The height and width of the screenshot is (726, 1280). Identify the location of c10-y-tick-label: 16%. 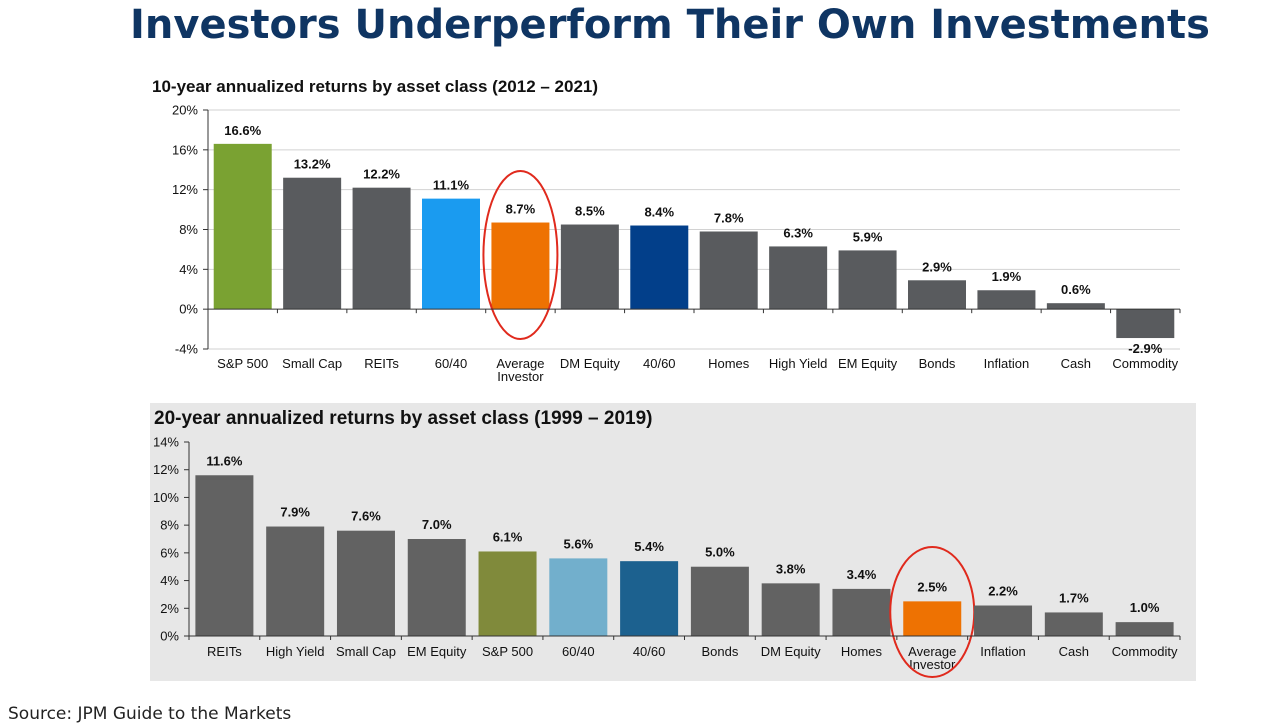
(185, 149).